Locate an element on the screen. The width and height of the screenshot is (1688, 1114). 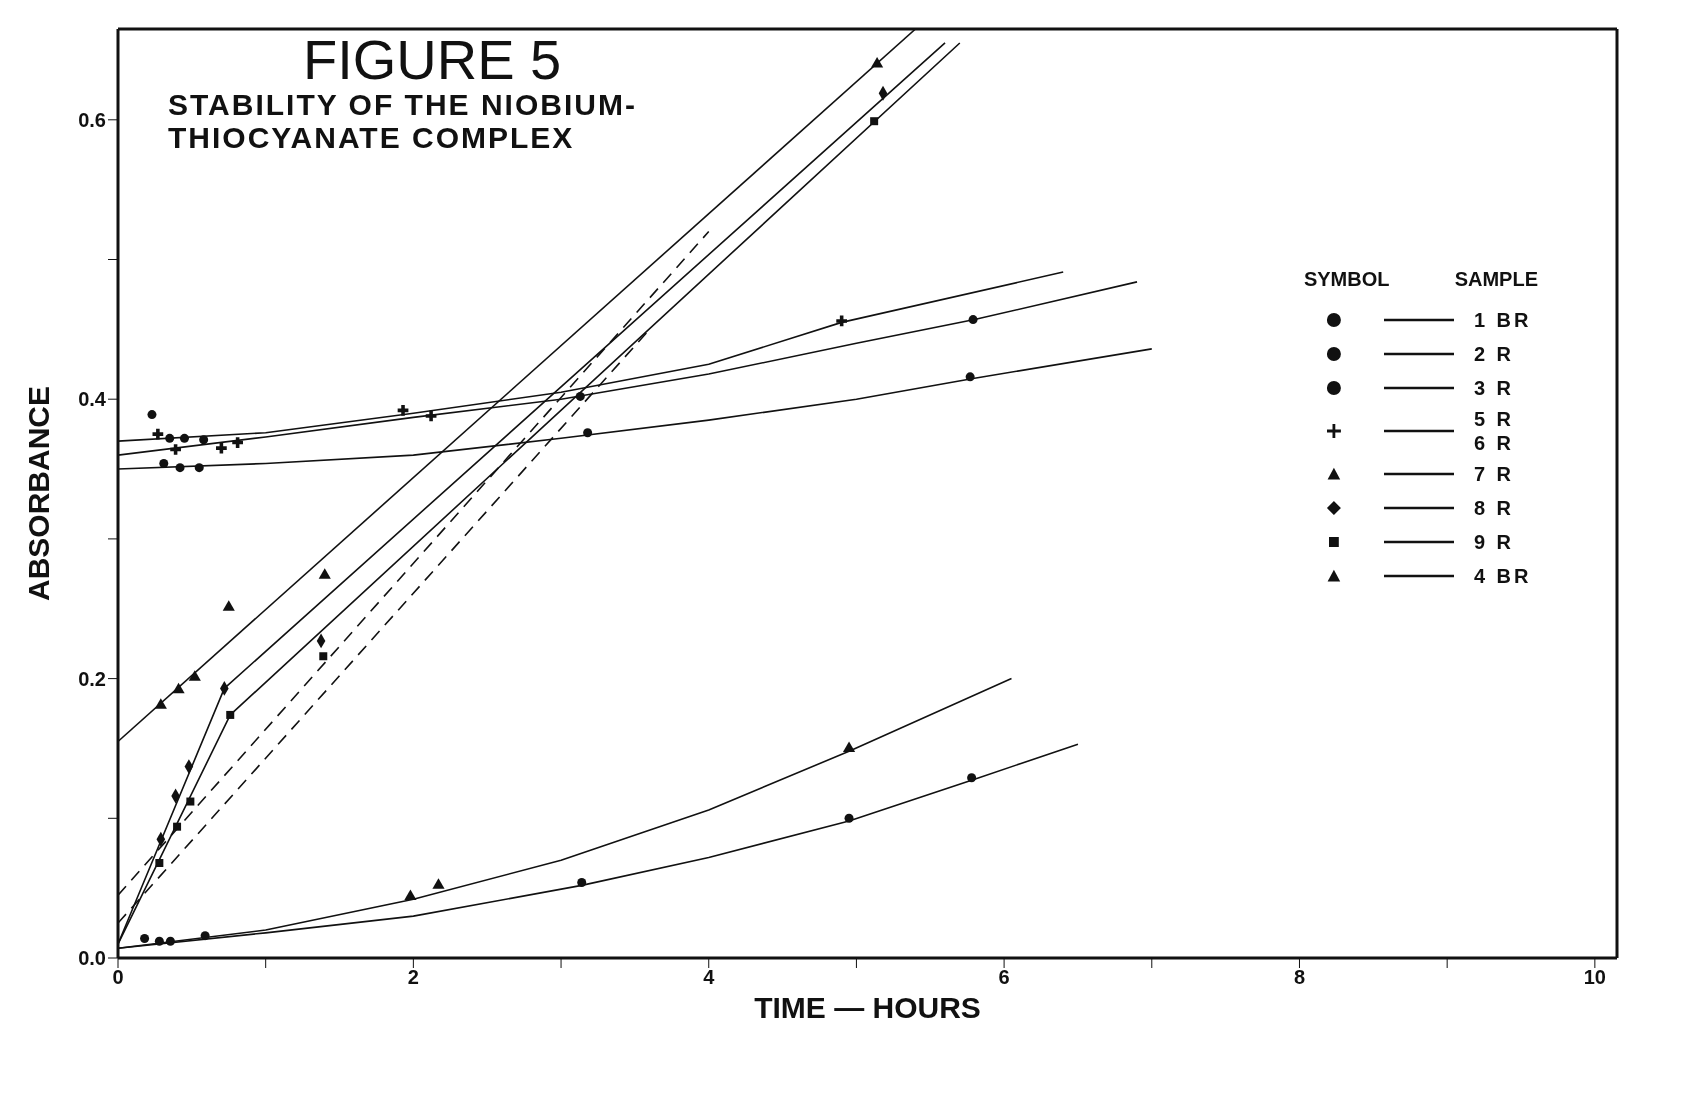
x-tick-label: 4 is located at coordinates (709, 977).